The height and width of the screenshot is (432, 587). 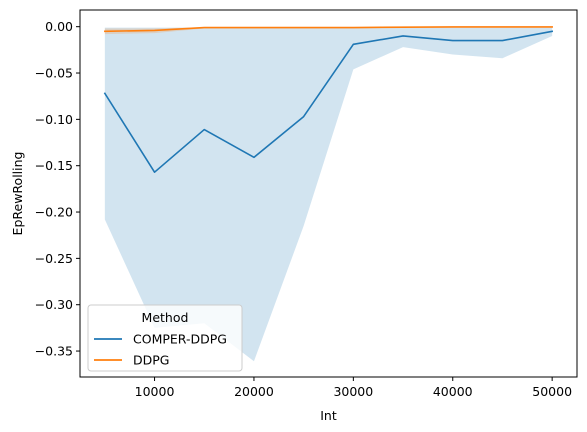 I want to click on y-tick-label: −0.30, so click(x=54, y=304).